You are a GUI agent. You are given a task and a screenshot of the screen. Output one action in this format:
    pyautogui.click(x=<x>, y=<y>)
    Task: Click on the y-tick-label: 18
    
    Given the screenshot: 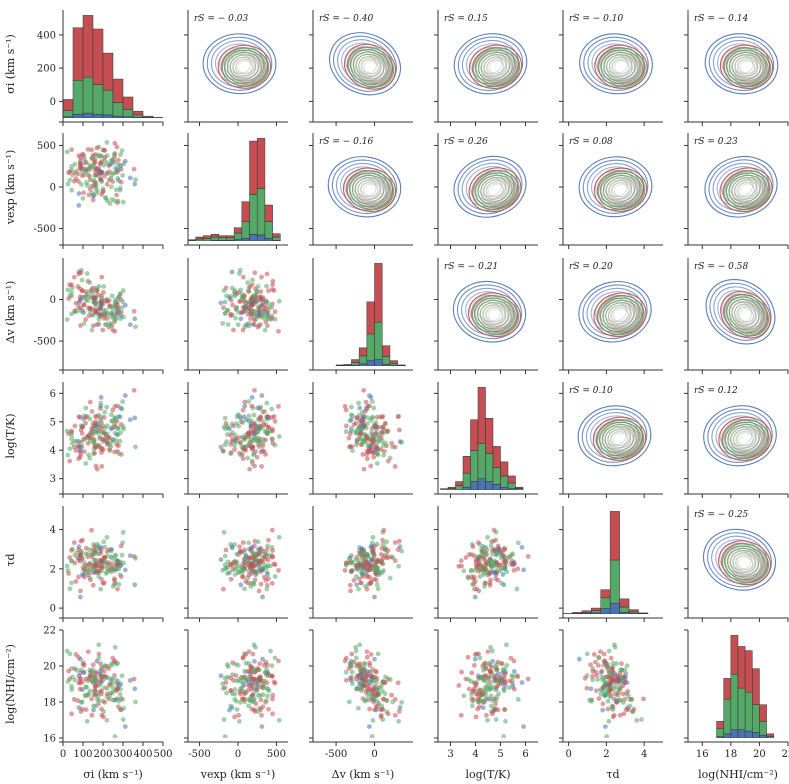 What is the action you would take?
    pyautogui.click(x=49, y=703)
    